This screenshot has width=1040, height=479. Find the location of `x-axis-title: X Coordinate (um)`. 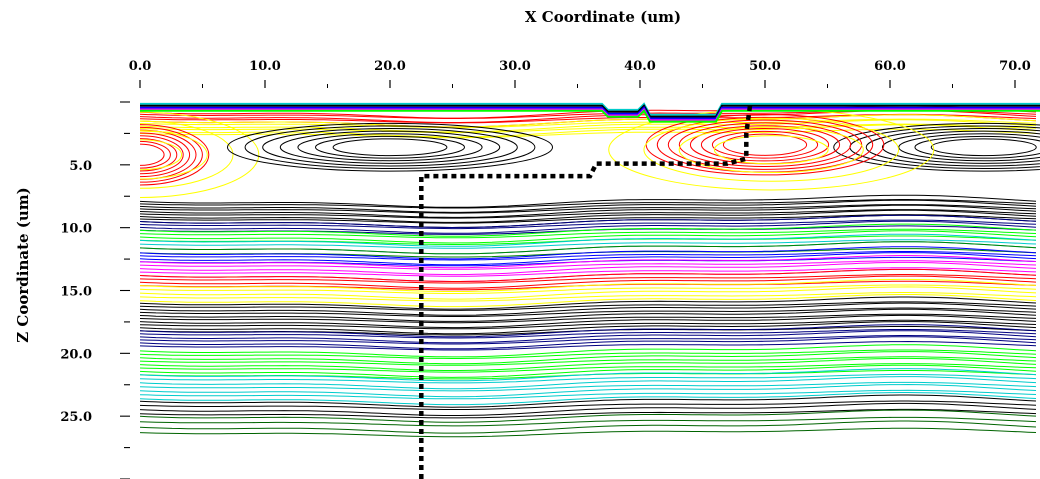

x-axis-title: X Coordinate (um) is located at coordinates (603, 17).